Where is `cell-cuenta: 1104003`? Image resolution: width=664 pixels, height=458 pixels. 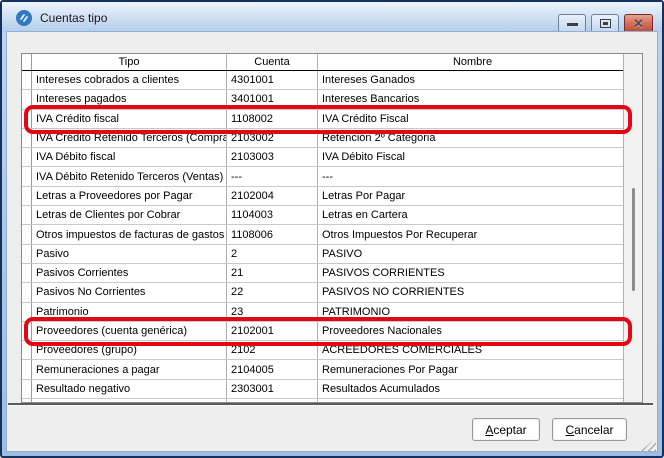 cell-cuenta: 1104003 is located at coordinates (272, 215).